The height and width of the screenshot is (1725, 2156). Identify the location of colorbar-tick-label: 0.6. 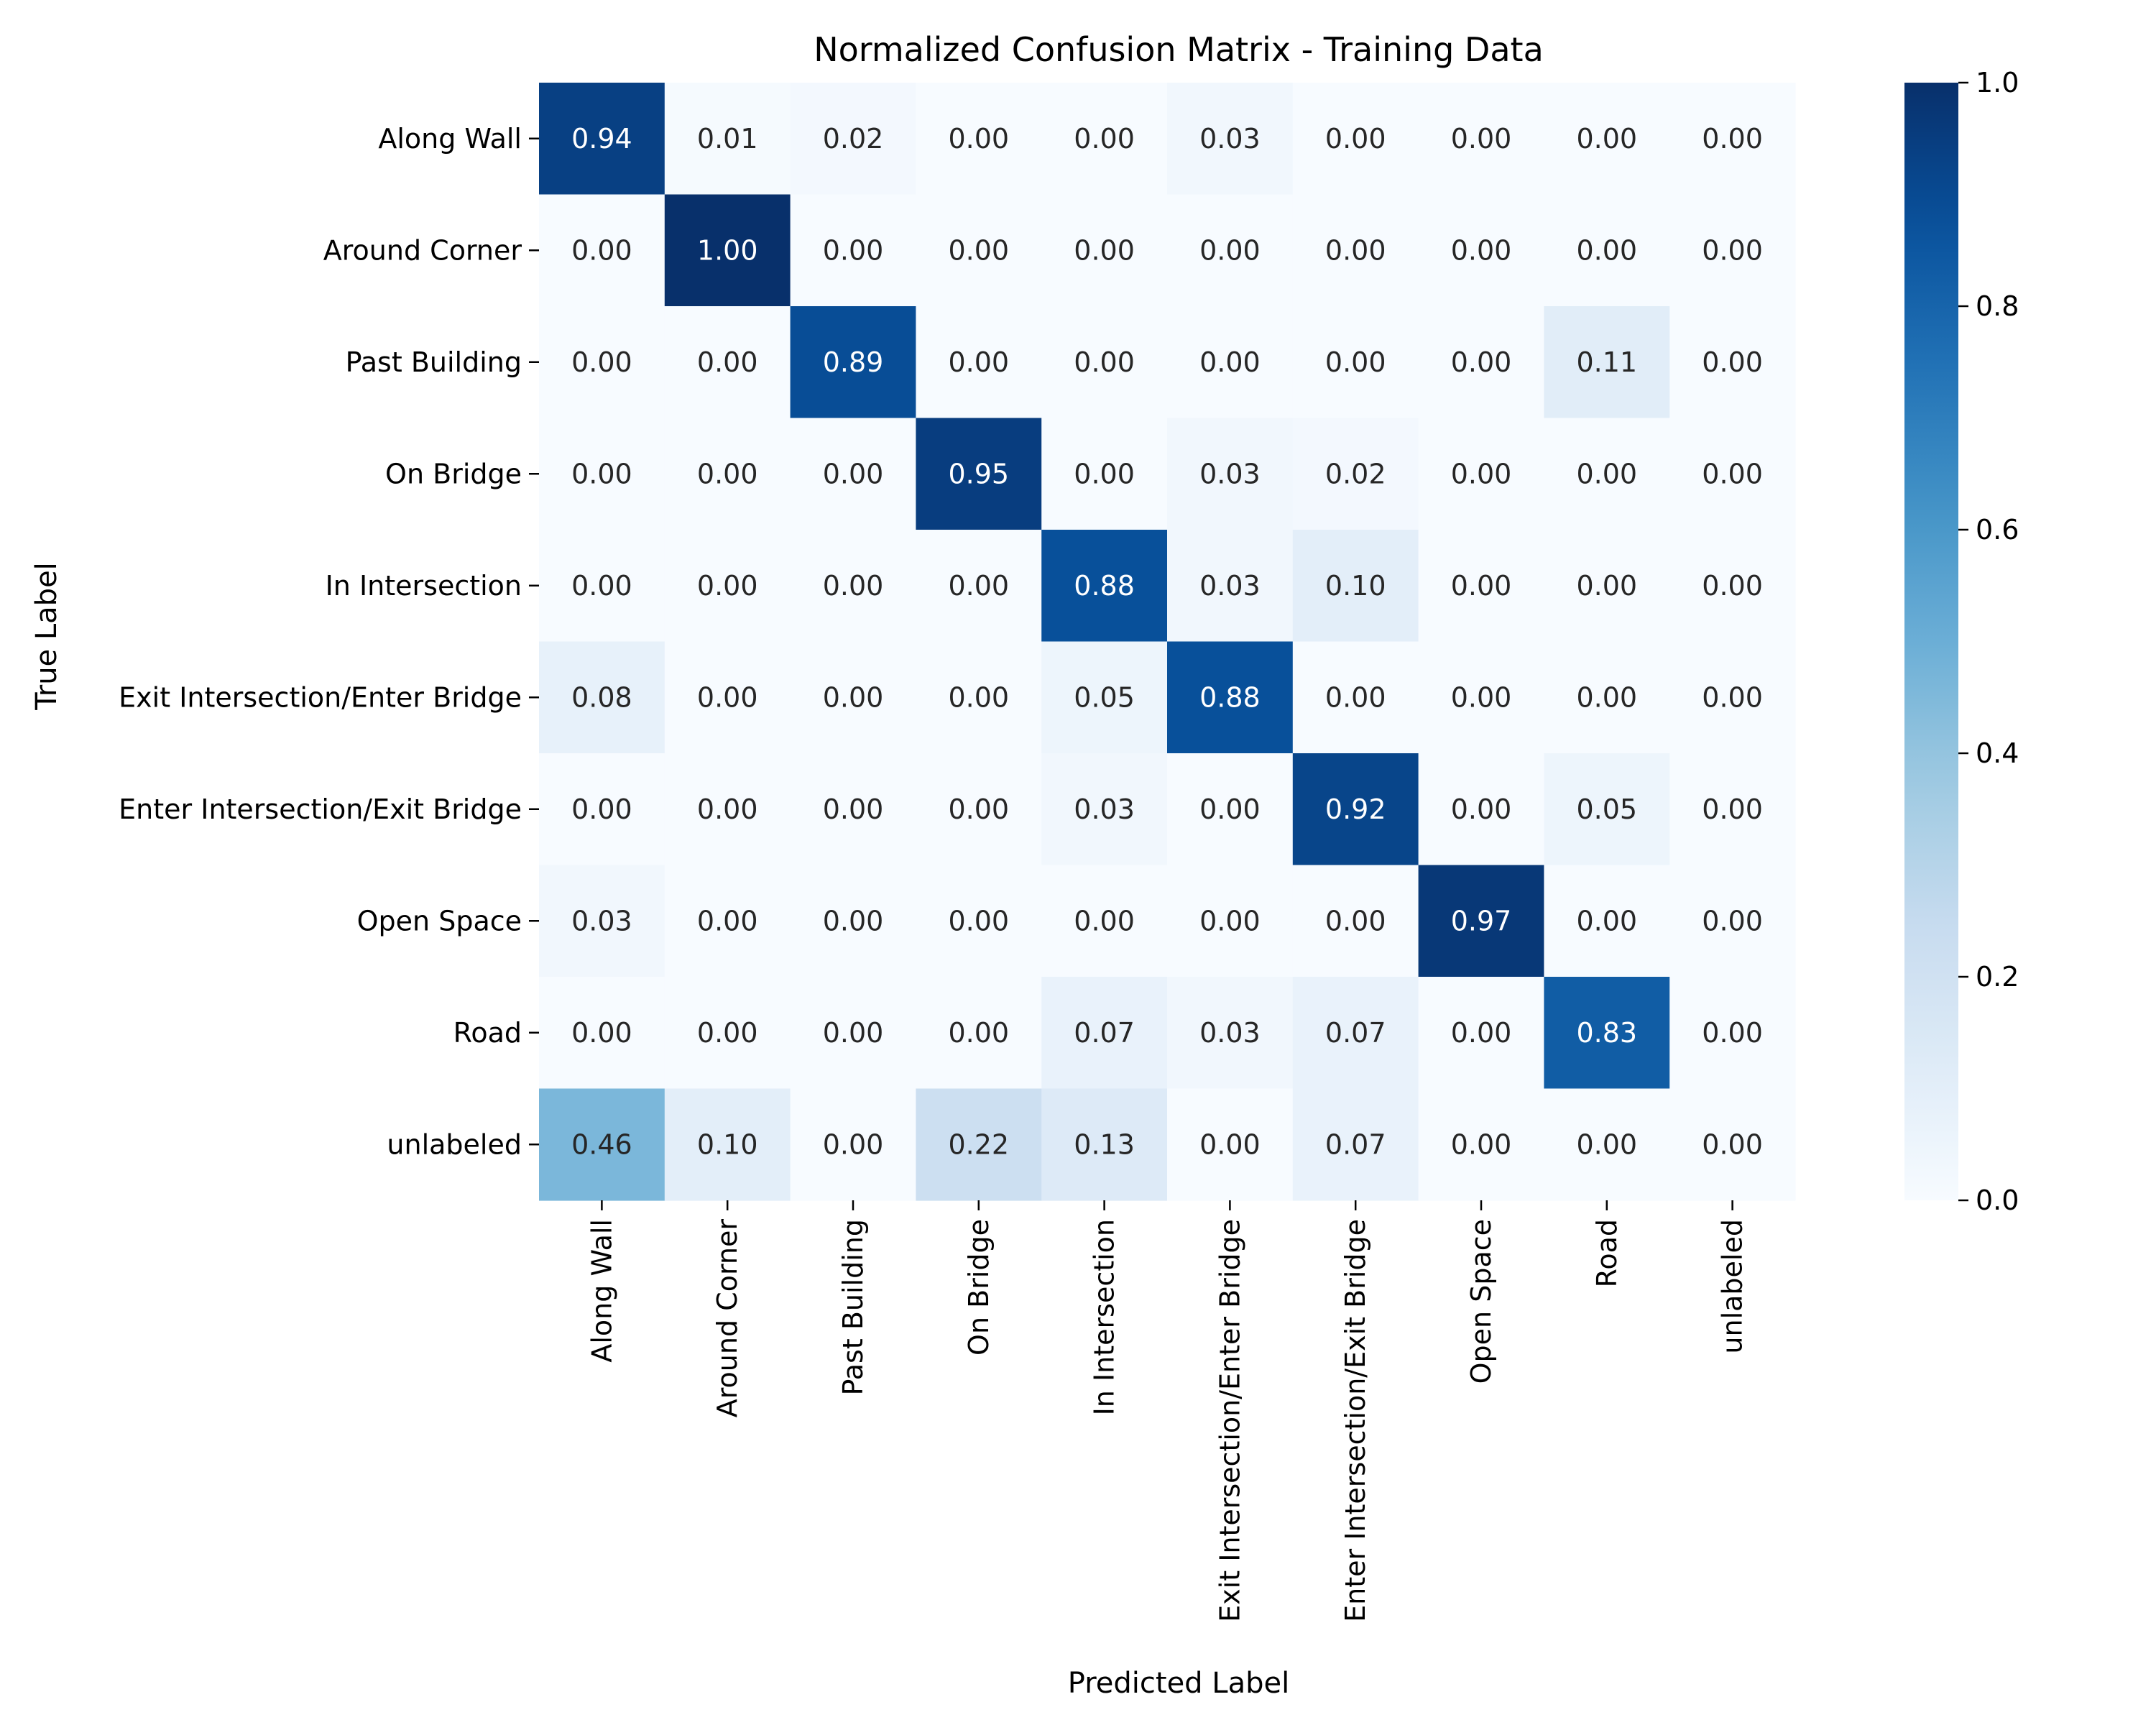
(1998, 530).